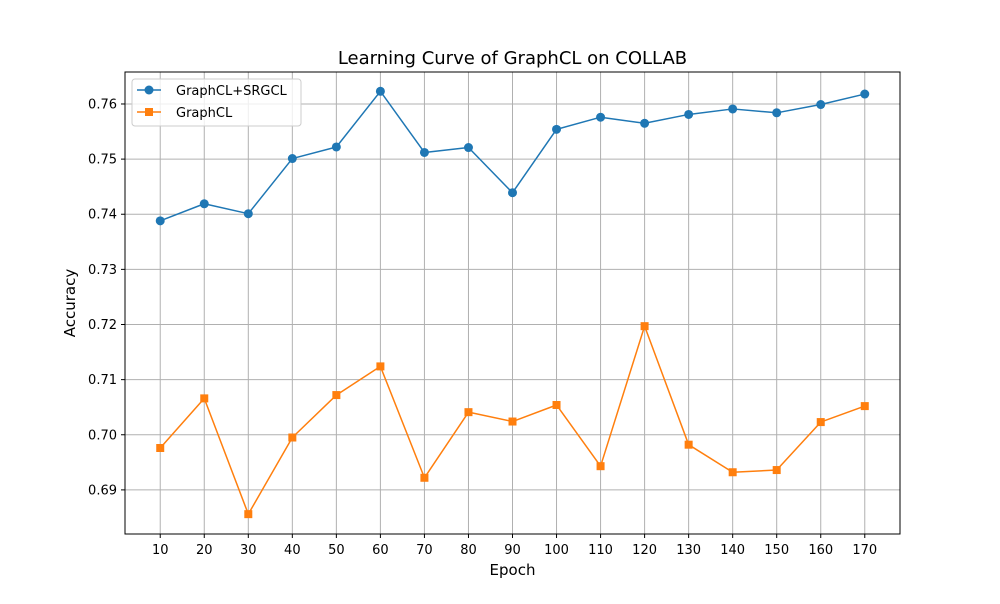 This screenshot has width=1000, height=604. I want to click on x-tick-label: 150, so click(776, 550).